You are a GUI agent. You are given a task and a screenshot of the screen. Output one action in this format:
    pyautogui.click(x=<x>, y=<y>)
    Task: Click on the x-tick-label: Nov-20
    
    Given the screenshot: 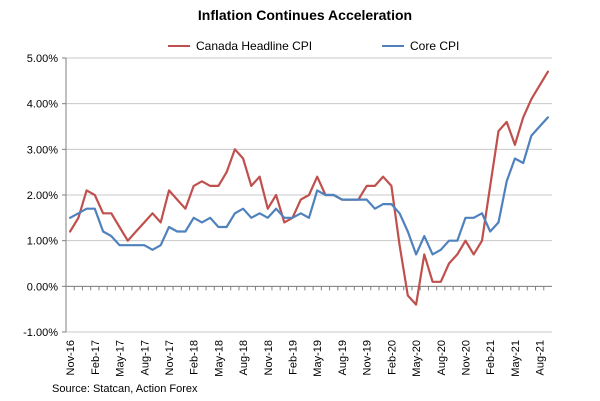 What is the action you would take?
    pyautogui.click(x=467, y=357)
    